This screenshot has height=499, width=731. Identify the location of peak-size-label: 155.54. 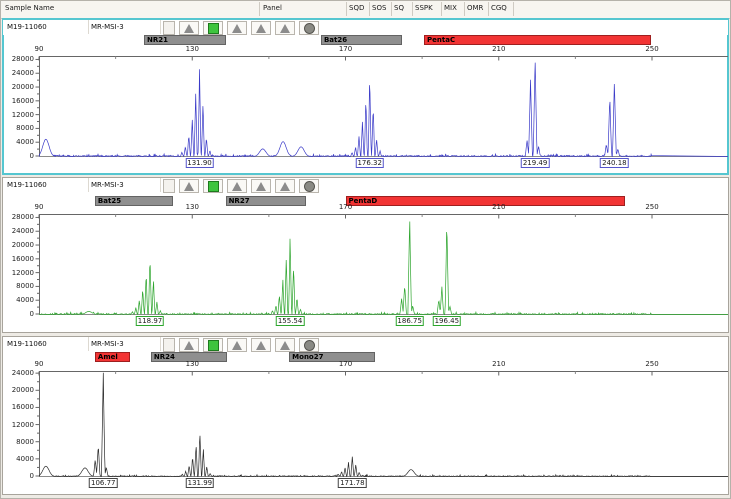
(290, 321).